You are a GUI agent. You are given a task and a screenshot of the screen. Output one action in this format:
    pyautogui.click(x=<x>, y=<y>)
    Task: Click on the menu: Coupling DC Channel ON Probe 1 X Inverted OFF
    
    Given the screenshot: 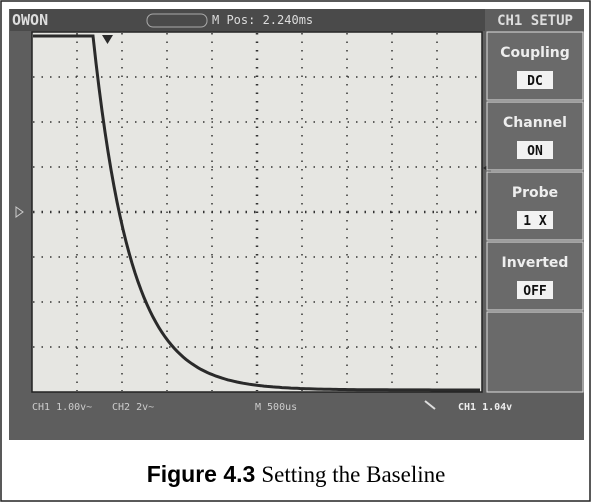 What is the action you would take?
    pyautogui.click(x=535, y=212)
    